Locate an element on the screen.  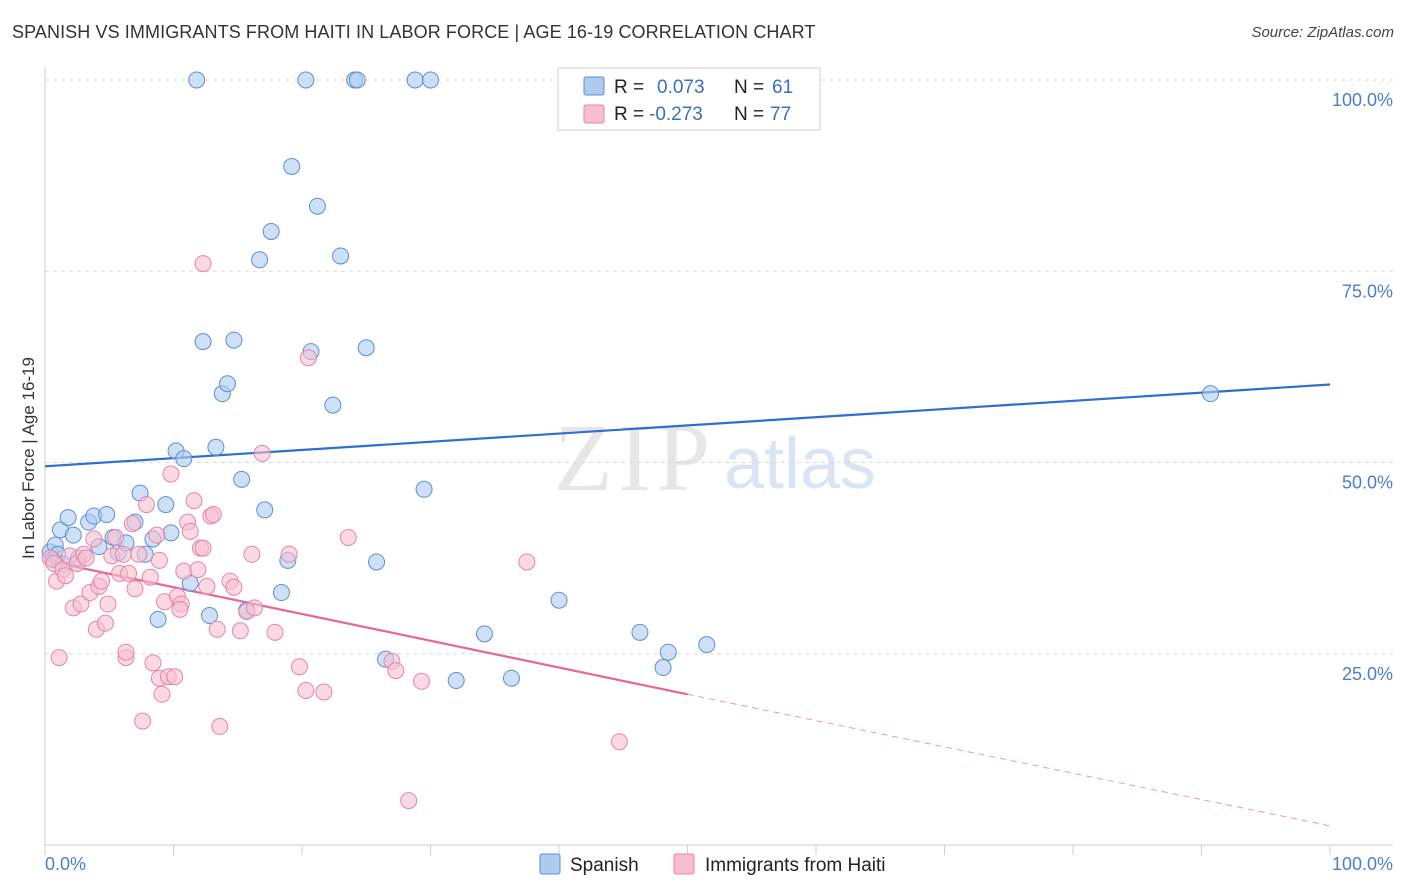
x-tick-label-max: 100.0% is located at coordinates (1362, 864).